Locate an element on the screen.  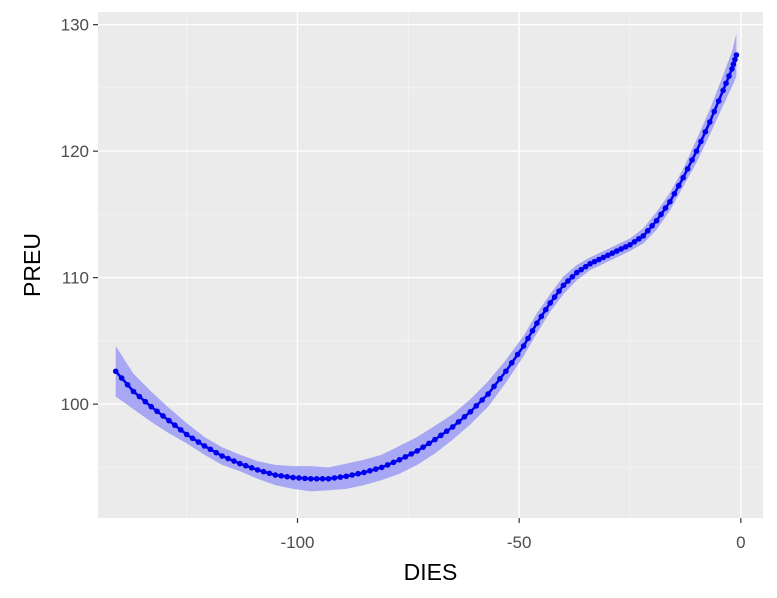
y-axis-title: PREU is located at coordinates (32, 265).